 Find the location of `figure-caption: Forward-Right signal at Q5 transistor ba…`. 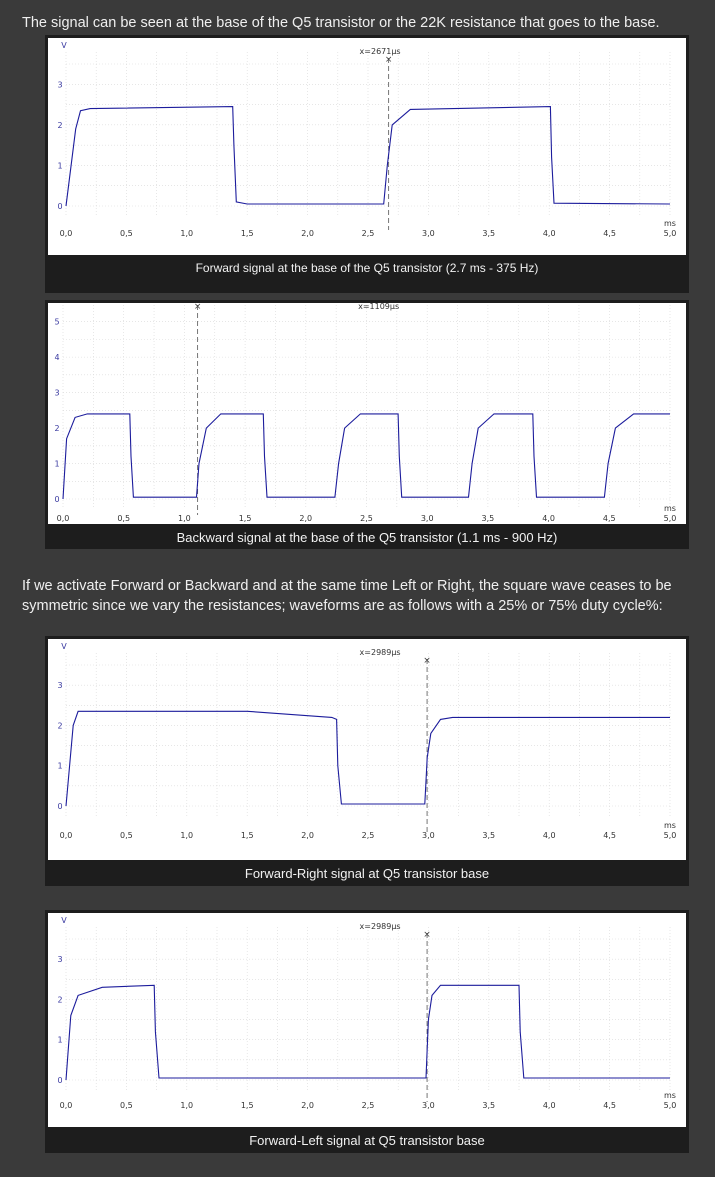

figure-caption: Forward-Right signal at Q5 transistor ba… is located at coordinates (367, 873).